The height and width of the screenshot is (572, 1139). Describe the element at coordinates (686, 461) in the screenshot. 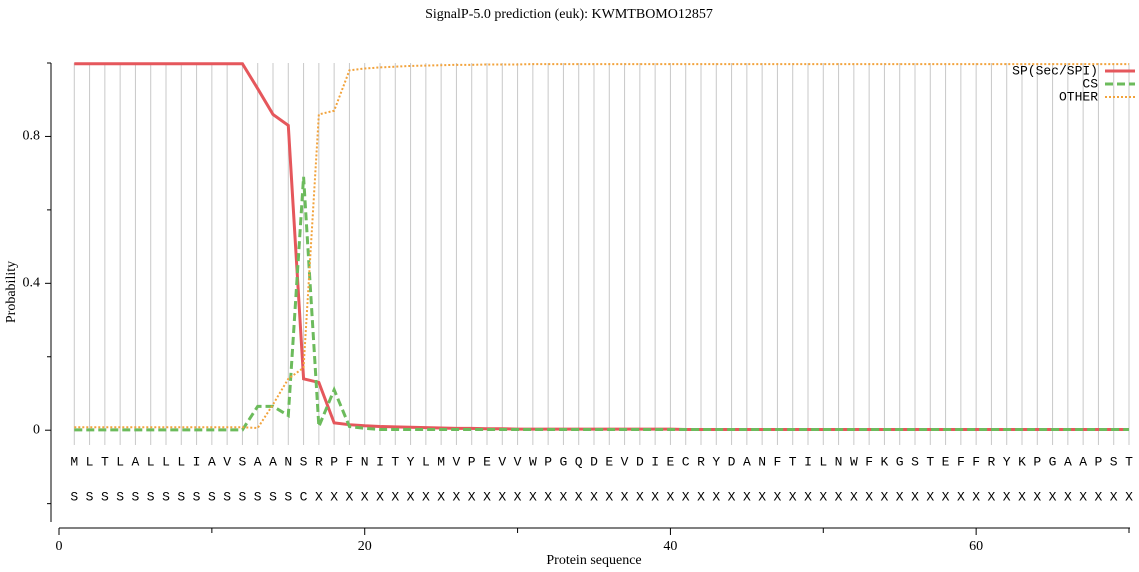

I see `residue: C` at that location.